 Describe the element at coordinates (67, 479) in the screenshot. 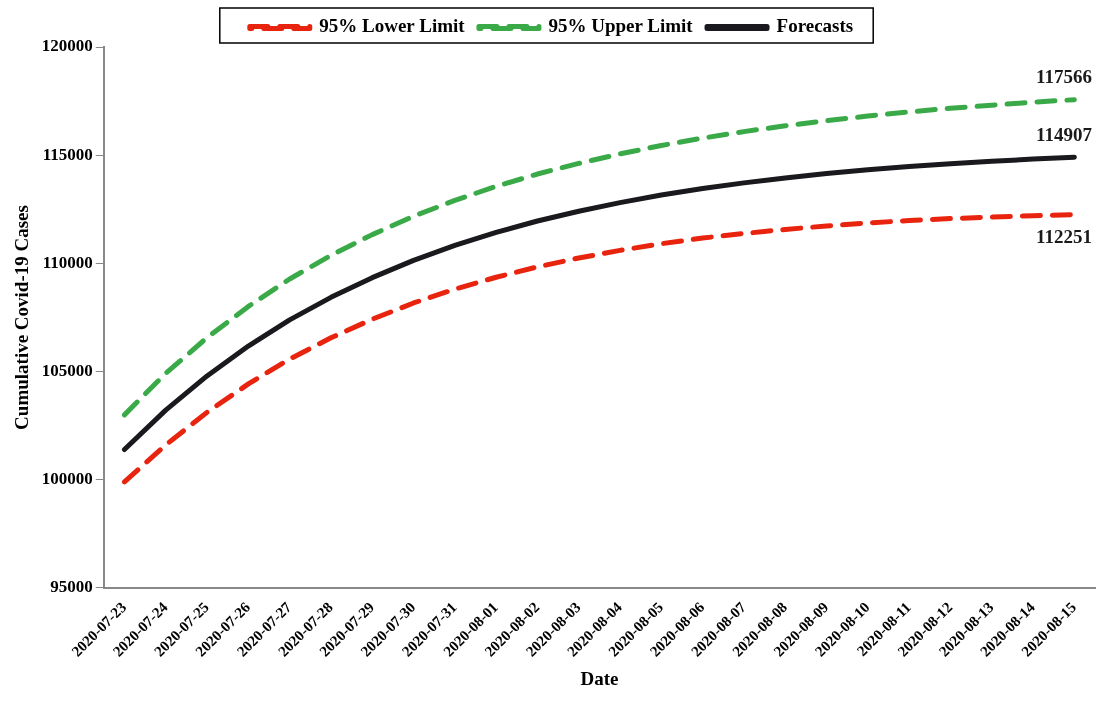

I see `y-tick-label: 100000` at that location.